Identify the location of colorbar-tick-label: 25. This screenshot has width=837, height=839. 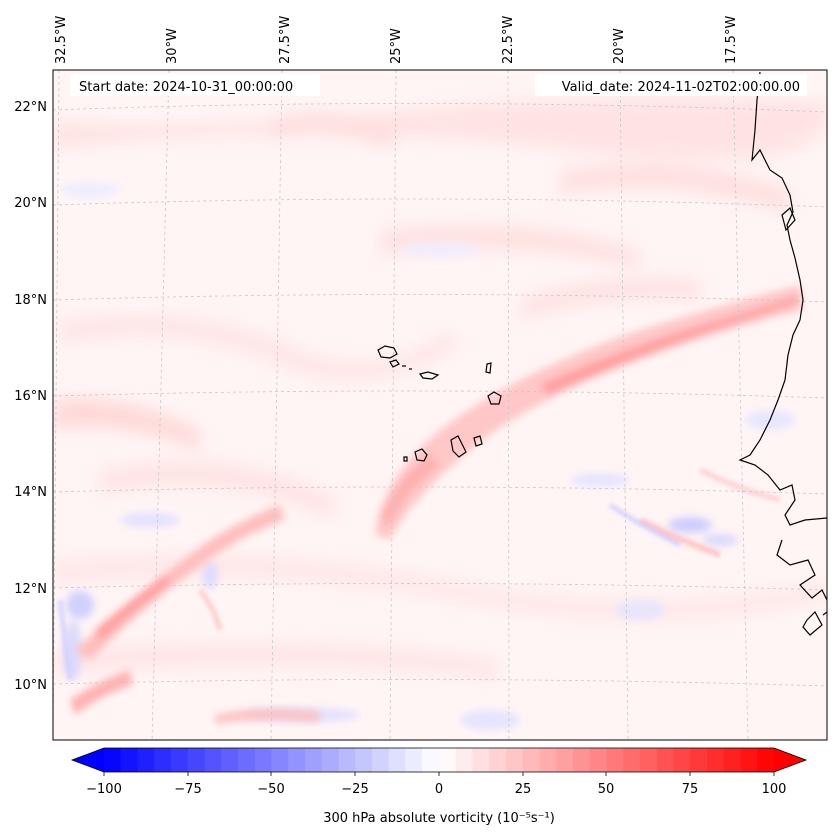
(523, 789).